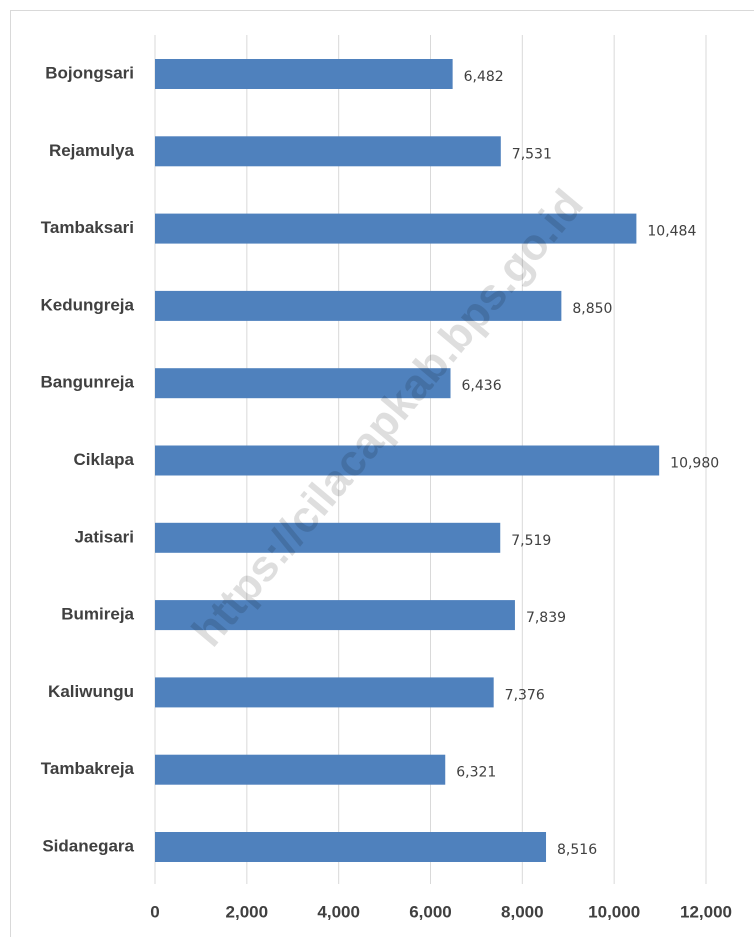 Image resolution: width=754 pixels, height=937 pixels. What do you see at coordinates (482, 386) in the screenshot?
I see `data-label: 6,436` at bounding box center [482, 386].